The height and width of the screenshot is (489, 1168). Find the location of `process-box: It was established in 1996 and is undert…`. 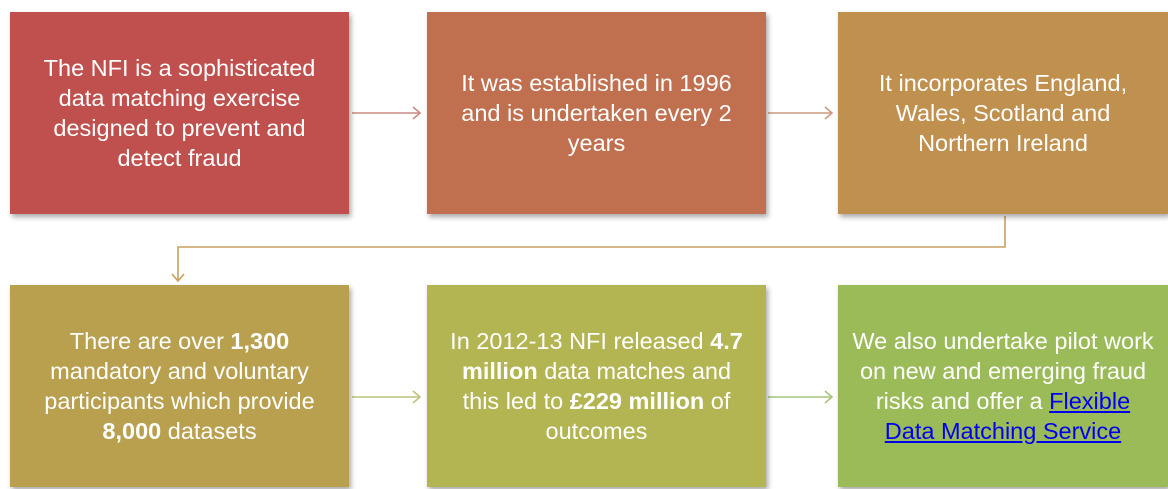

process-box: It was established in 1996 and is undert… is located at coordinates (596, 113).